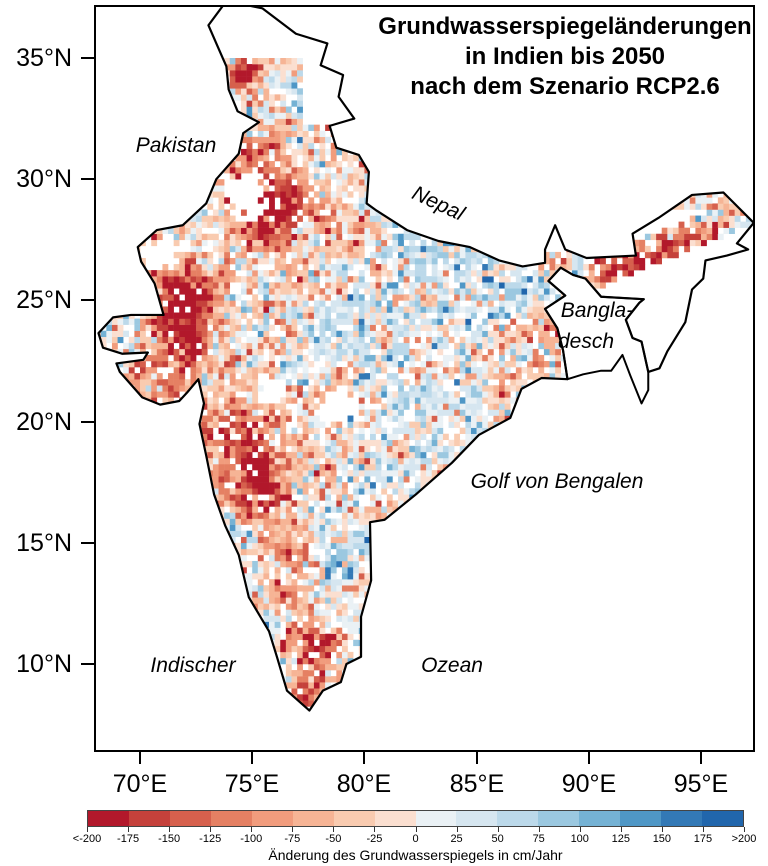 The image size is (768, 866). I want to click on colorbar-tick-label: -125, so click(210, 839).